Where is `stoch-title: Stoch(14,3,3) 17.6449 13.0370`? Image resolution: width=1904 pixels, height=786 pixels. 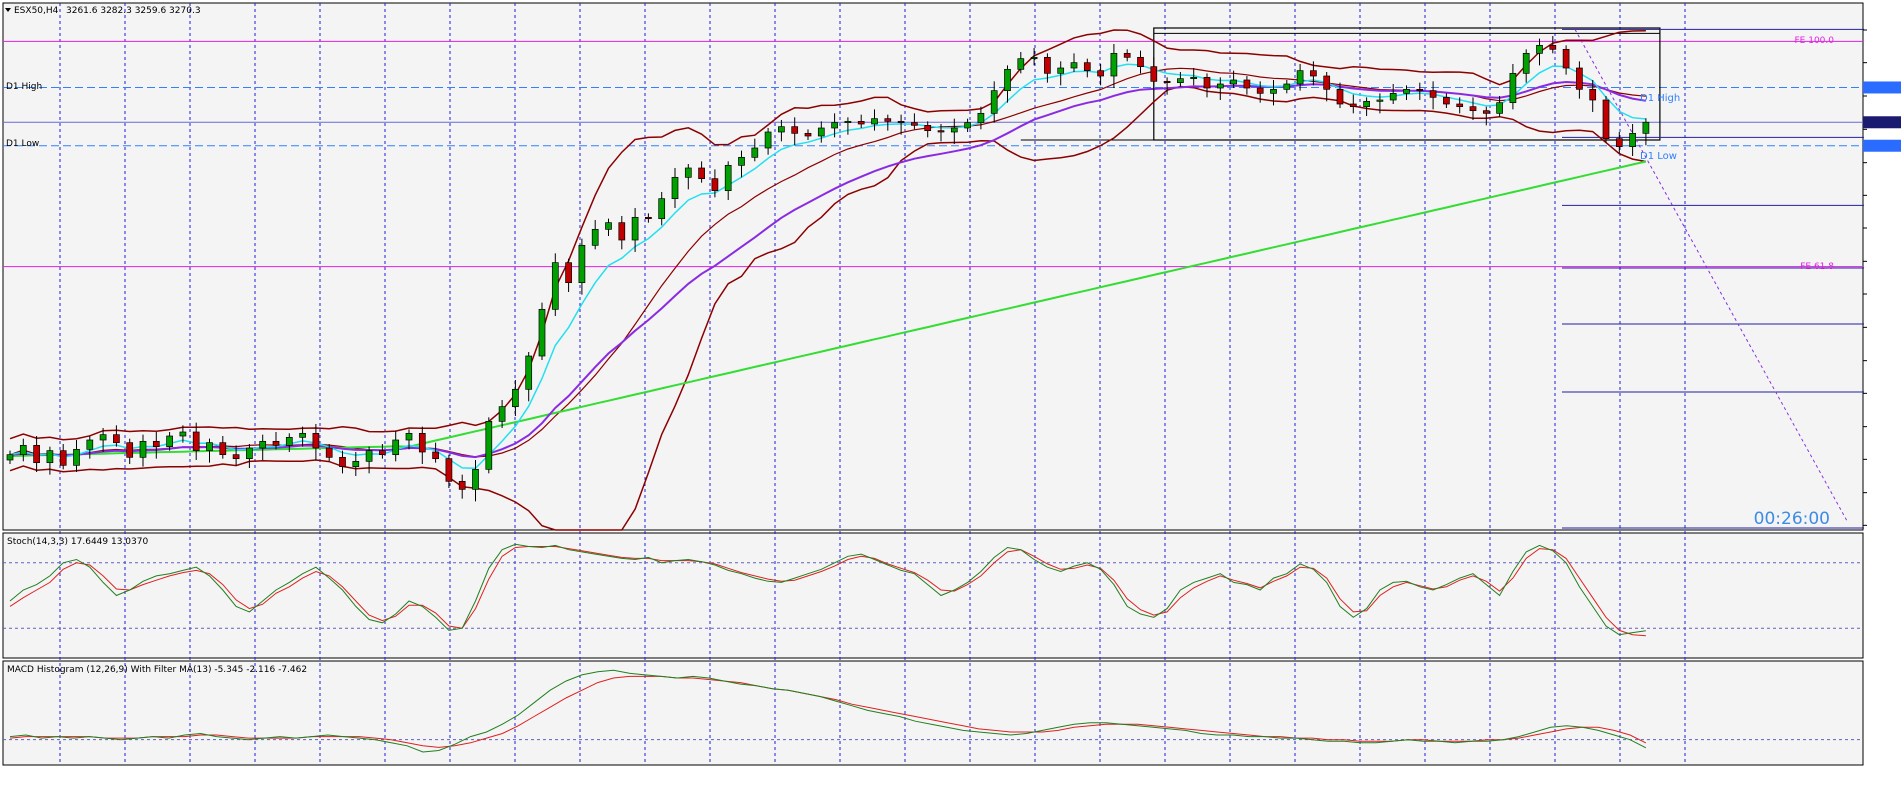 stoch-title: Stoch(14,3,3) 17.6449 13.0370 is located at coordinates (77, 542).